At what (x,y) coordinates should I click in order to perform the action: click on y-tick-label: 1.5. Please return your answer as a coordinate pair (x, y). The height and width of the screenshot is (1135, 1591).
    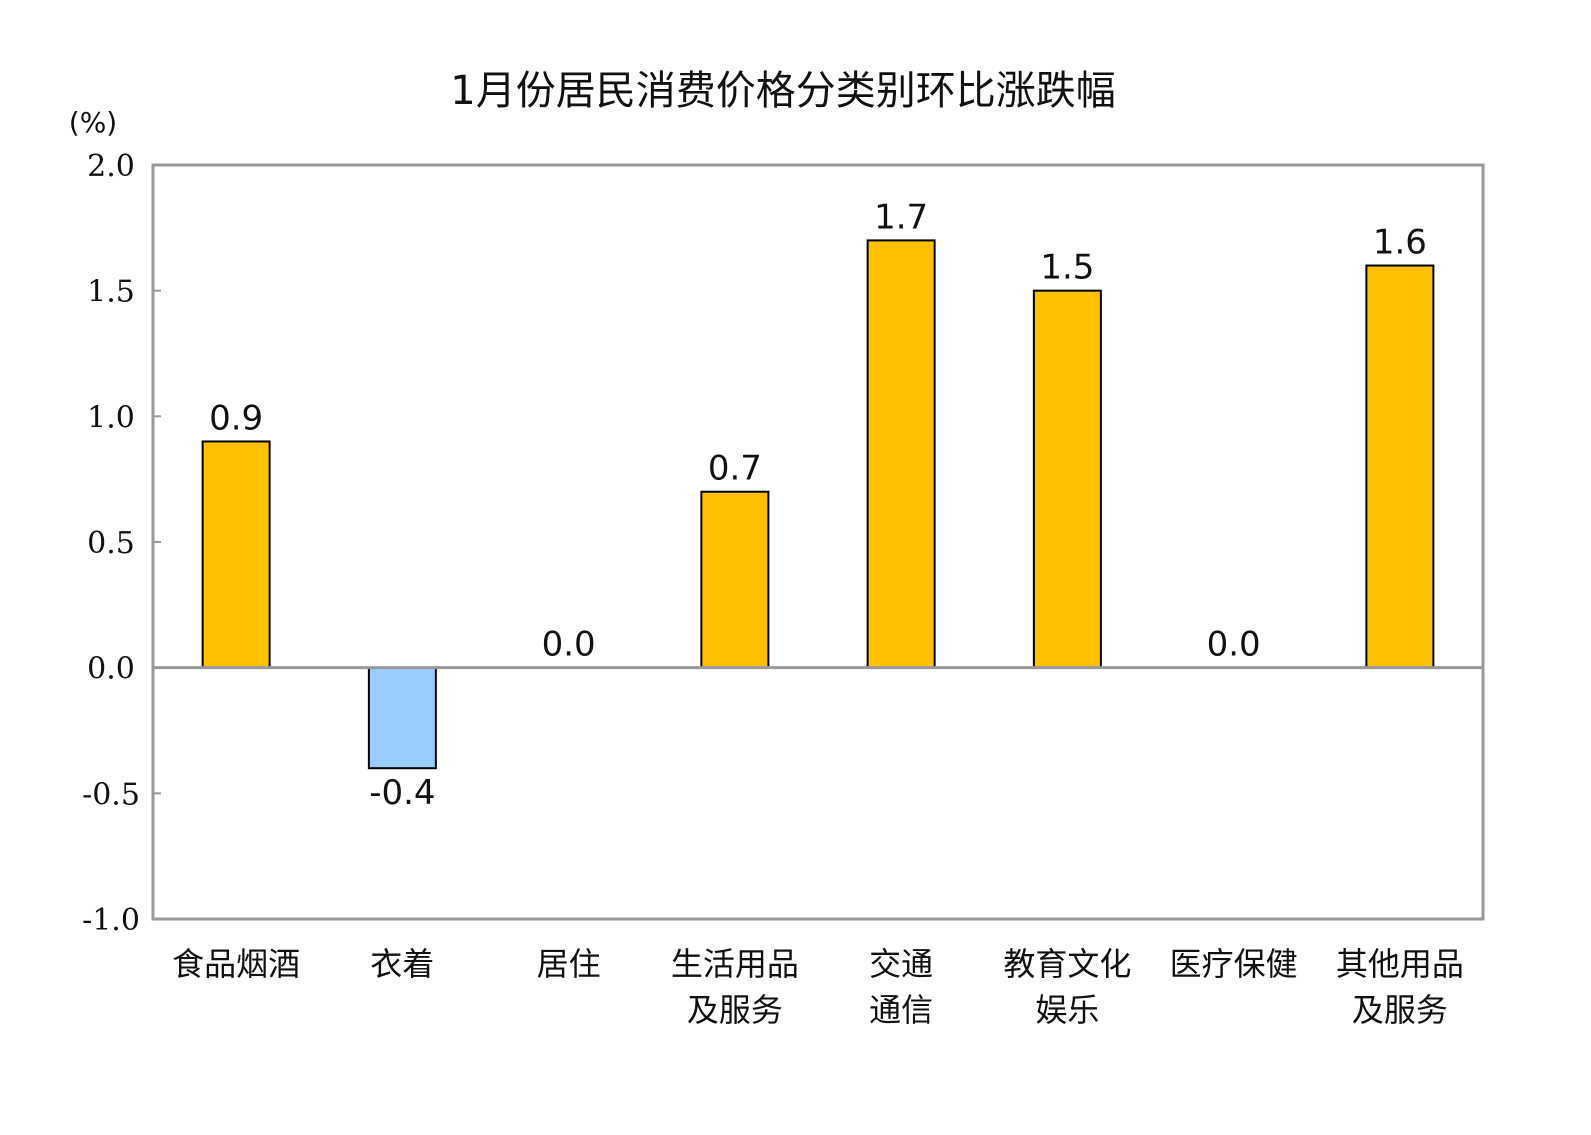
    Looking at the image, I should click on (111, 292).